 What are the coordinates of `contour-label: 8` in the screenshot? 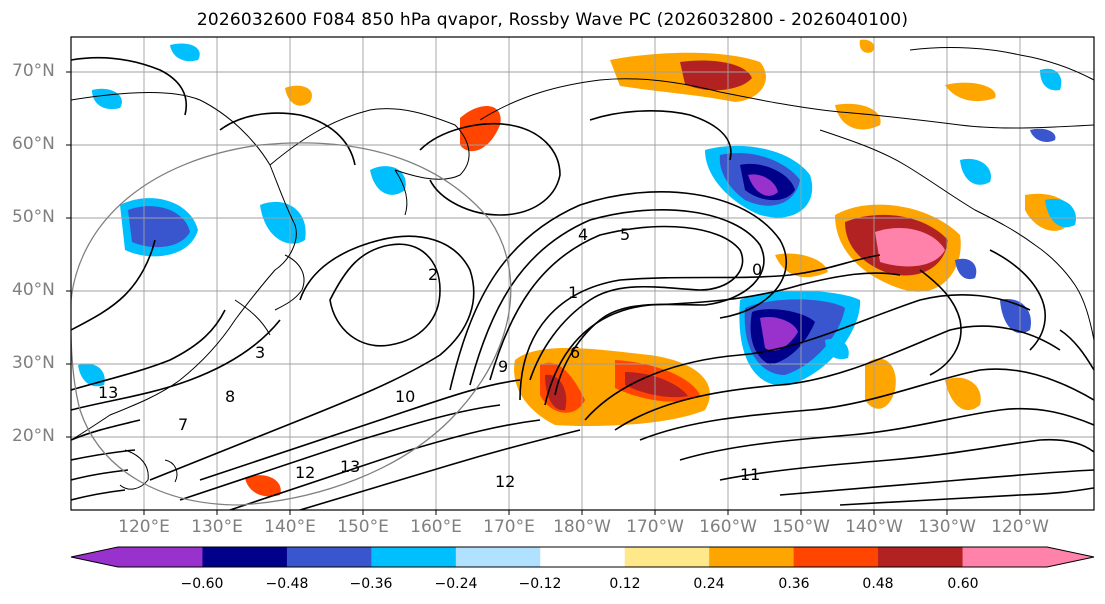 It's located at (230, 396).